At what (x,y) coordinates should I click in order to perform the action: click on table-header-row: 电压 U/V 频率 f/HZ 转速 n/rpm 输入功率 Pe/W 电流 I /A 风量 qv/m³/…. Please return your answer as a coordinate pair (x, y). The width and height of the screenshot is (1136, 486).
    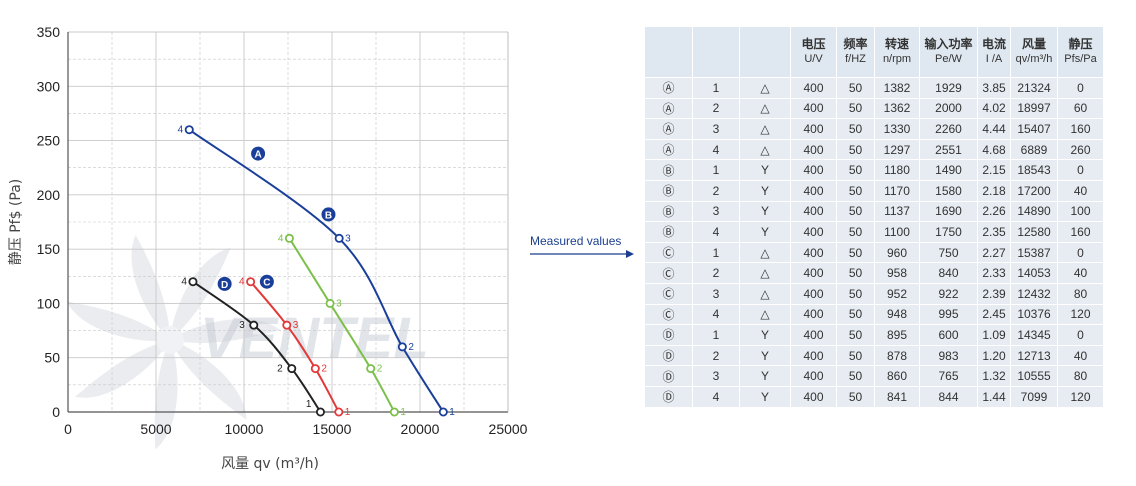
    Looking at the image, I should click on (874, 52).